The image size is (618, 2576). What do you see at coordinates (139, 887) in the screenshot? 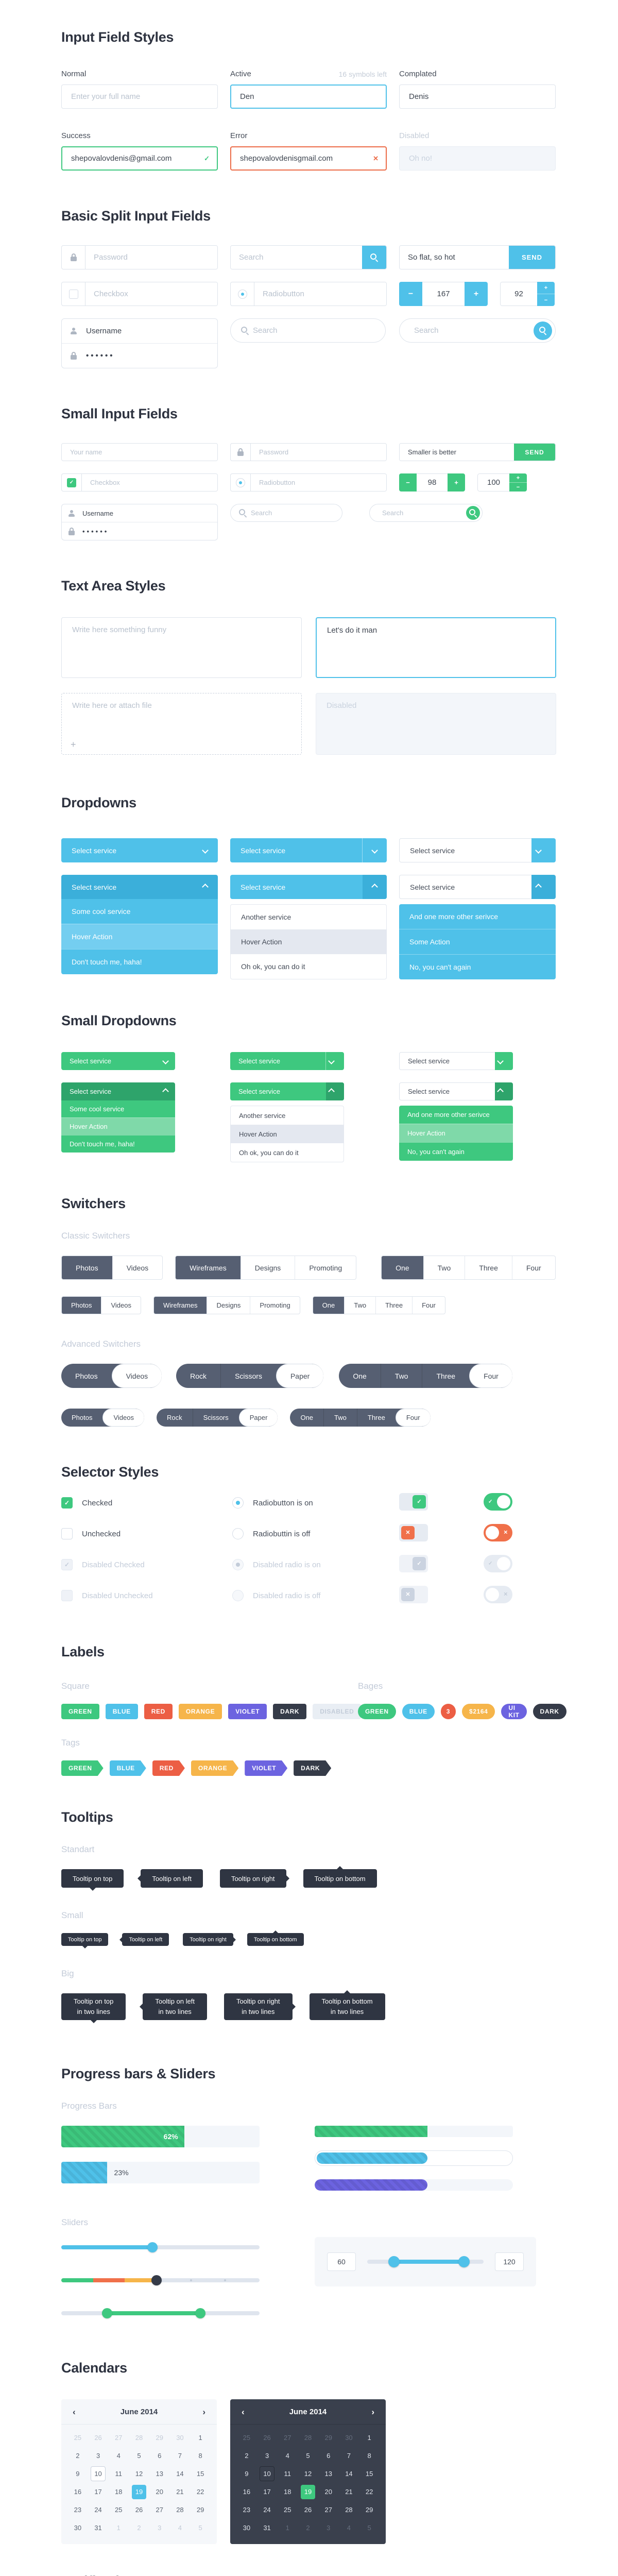
I see `dropdown-solid-open: Select service` at bounding box center [139, 887].